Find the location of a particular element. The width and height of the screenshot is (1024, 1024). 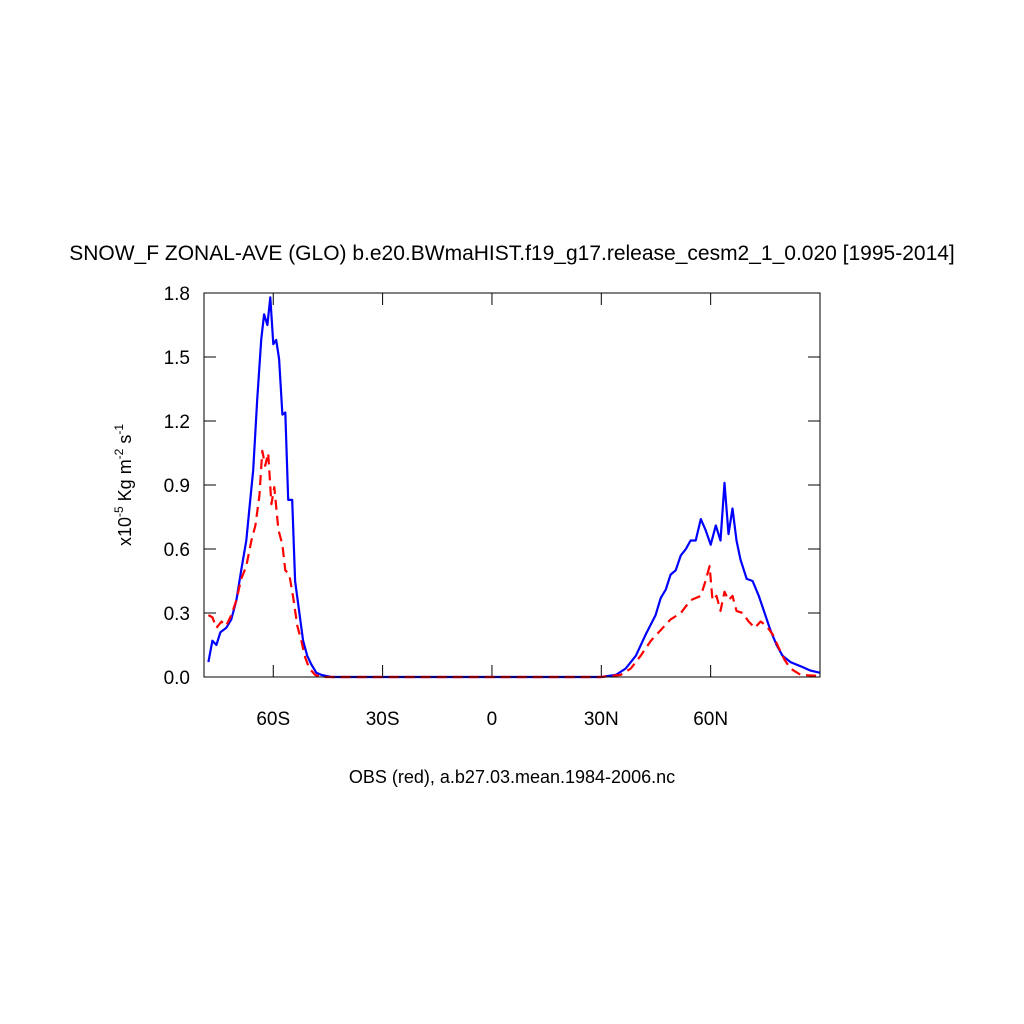

y-tick-label: 0.0 is located at coordinates (177, 678).